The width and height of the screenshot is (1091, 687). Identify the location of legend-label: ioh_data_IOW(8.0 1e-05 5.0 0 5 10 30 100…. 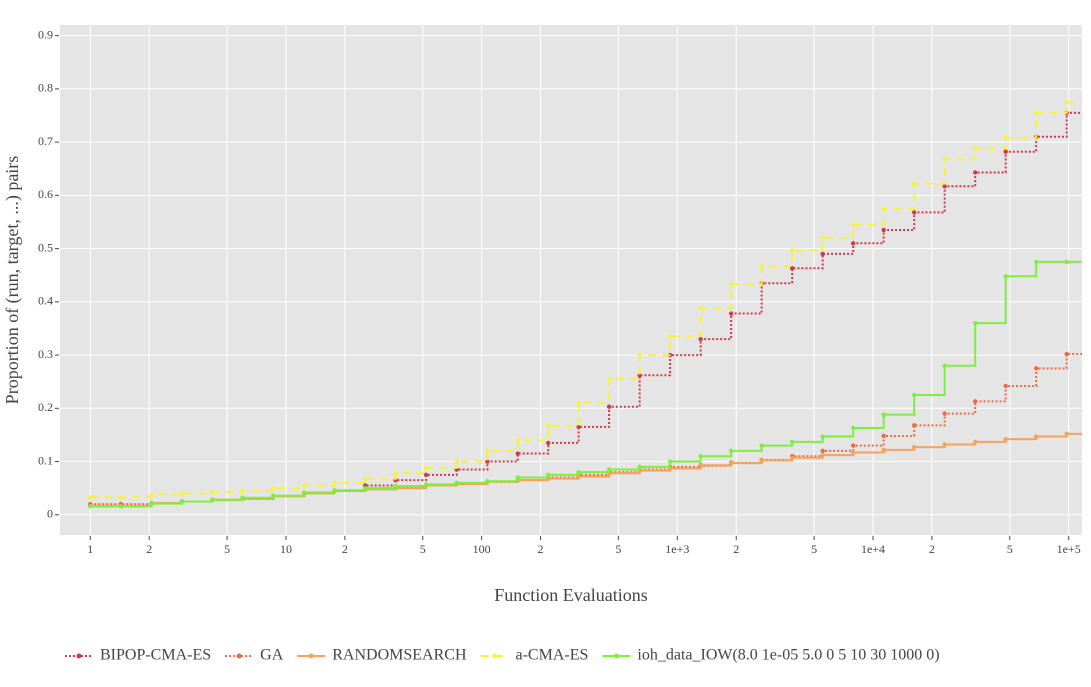
(788, 655).